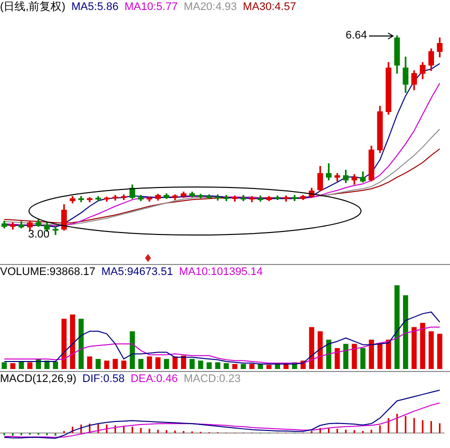 Image resolution: width=450 pixels, height=448 pixels. I want to click on text: MA10:5.77, so click(151, 7).